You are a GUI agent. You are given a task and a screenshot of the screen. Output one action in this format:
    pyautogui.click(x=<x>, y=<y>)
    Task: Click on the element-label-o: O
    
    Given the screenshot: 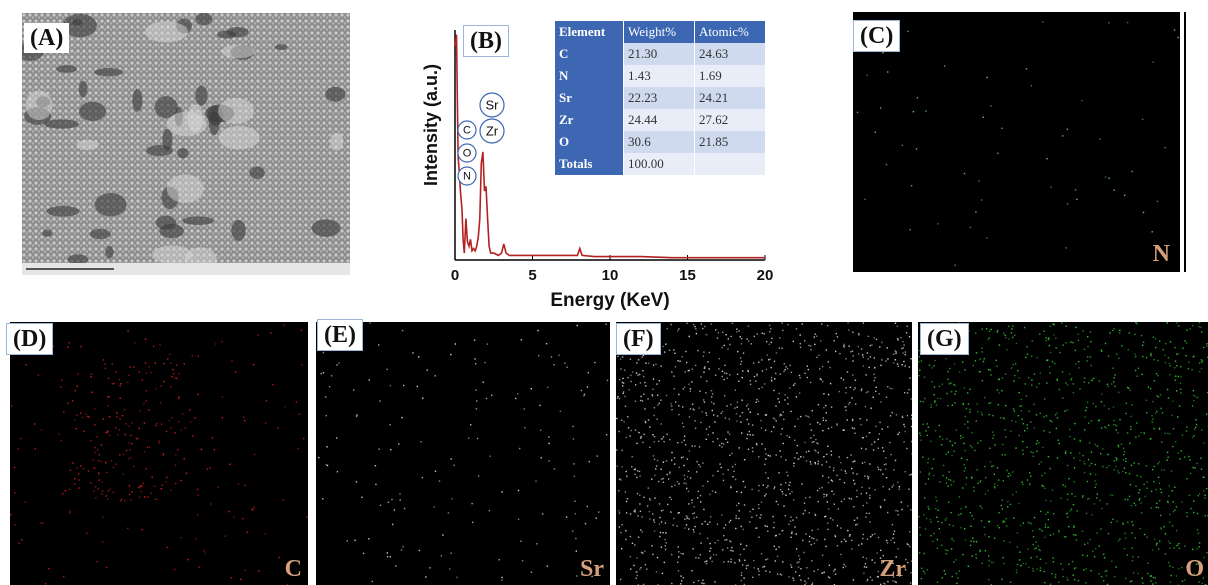 What is the action you would take?
    pyautogui.click(x=1194, y=569)
    